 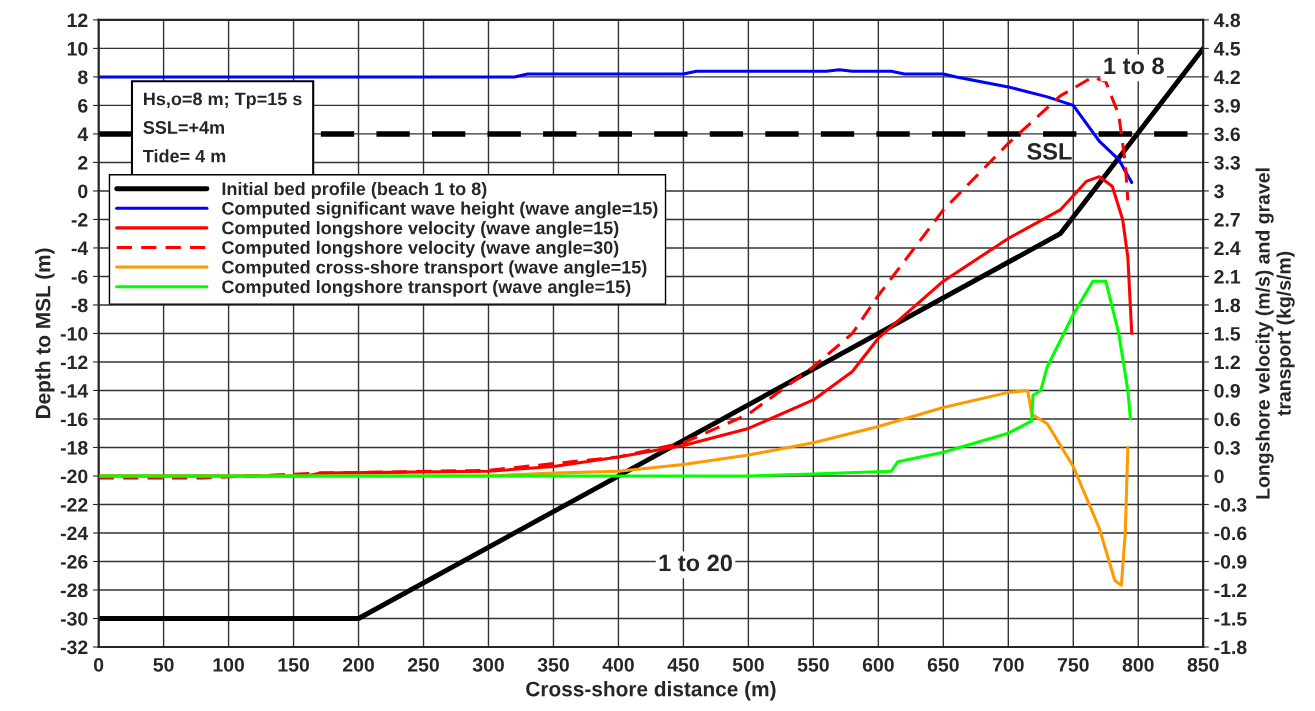 I want to click on x-tick-label: 150, so click(x=293, y=664).